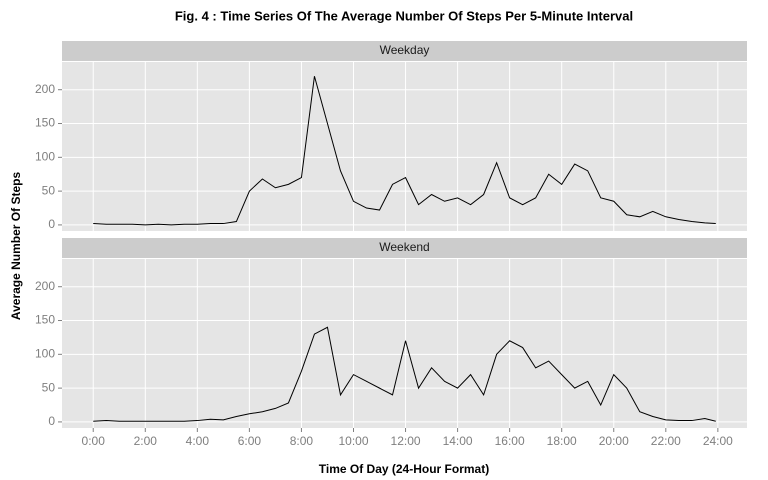 Image resolution: width=768 pixels, height=480 pixels. What do you see at coordinates (250, 441) in the screenshot?
I see `x-tick-label: 6:00` at bounding box center [250, 441].